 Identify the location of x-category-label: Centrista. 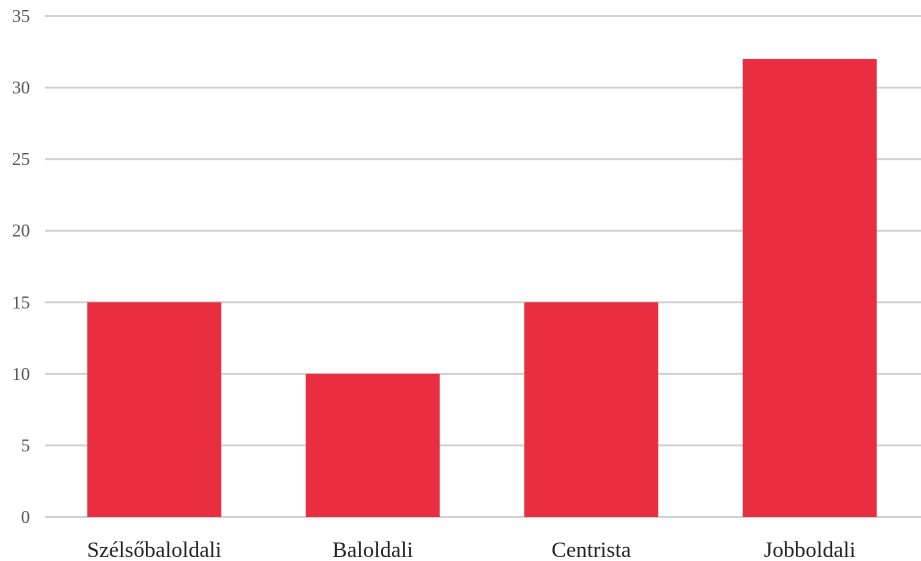
(592, 549).